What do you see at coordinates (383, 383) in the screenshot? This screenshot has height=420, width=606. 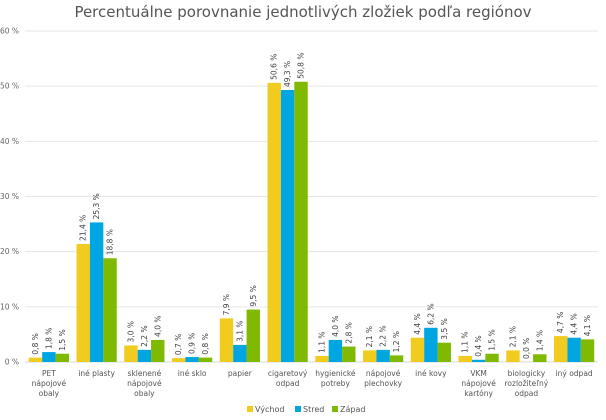 I see `x-tick-label: plechovky` at bounding box center [383, 383].